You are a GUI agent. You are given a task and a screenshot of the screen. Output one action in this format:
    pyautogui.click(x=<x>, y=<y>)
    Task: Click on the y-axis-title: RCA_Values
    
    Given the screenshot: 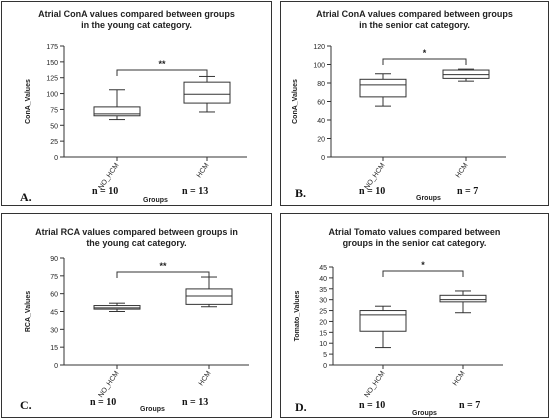 What is the action you would take?
    pyautogui.click(x=28, y=311)
    